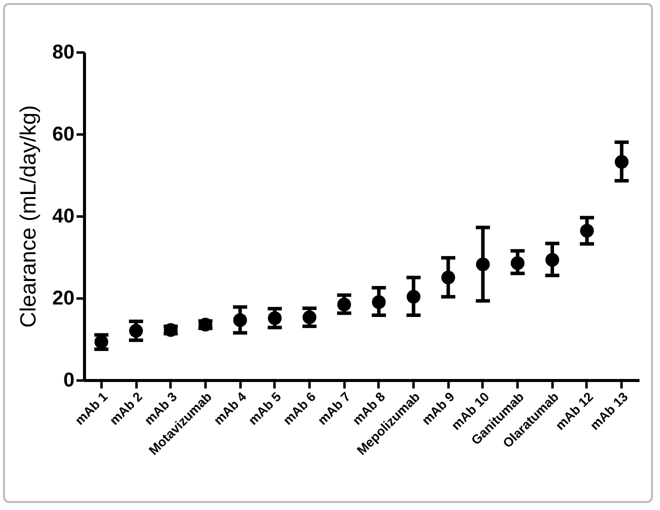 The image size is (660, 510). Describe the element at coordinates (68, 381) in the screenshot. I see `y-tick-label: 0` at that location.